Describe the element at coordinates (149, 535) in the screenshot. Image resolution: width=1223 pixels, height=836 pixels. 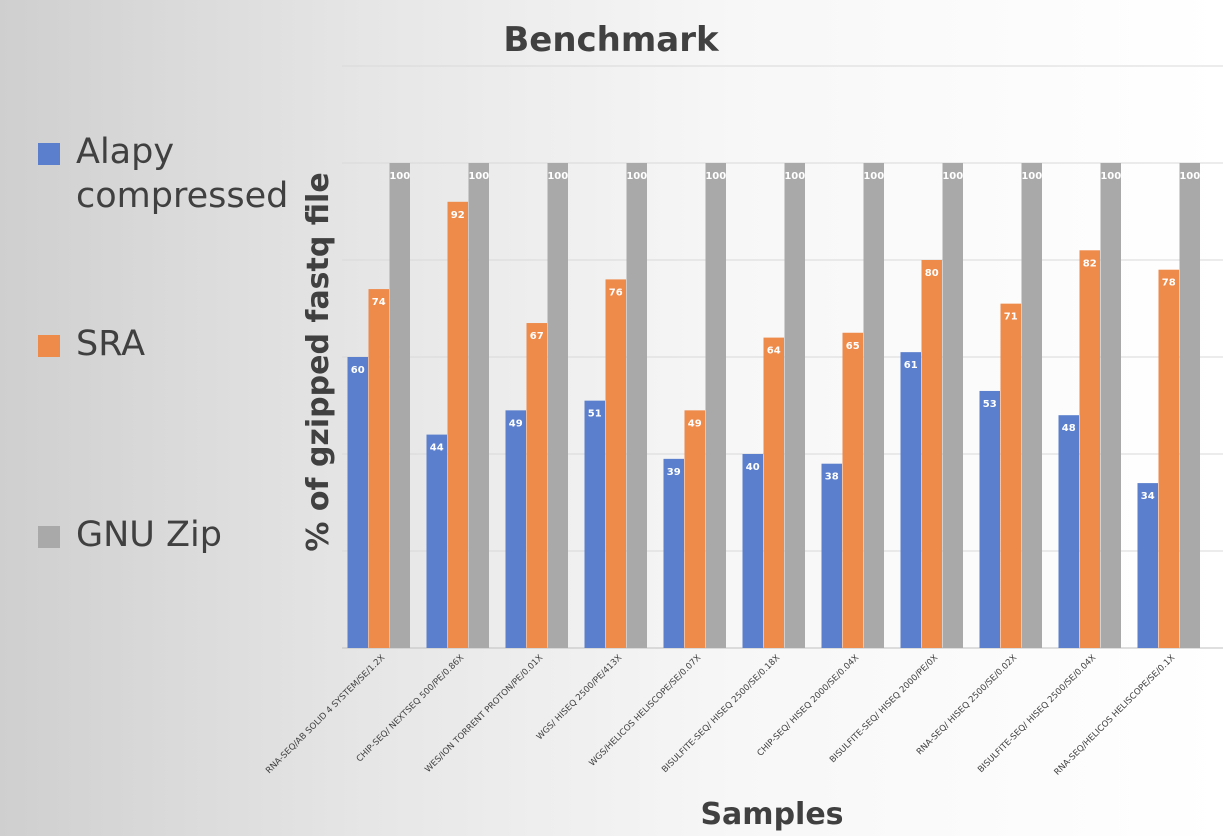
I see `legend-label-gnu-zip: GNU Zip` at that location.